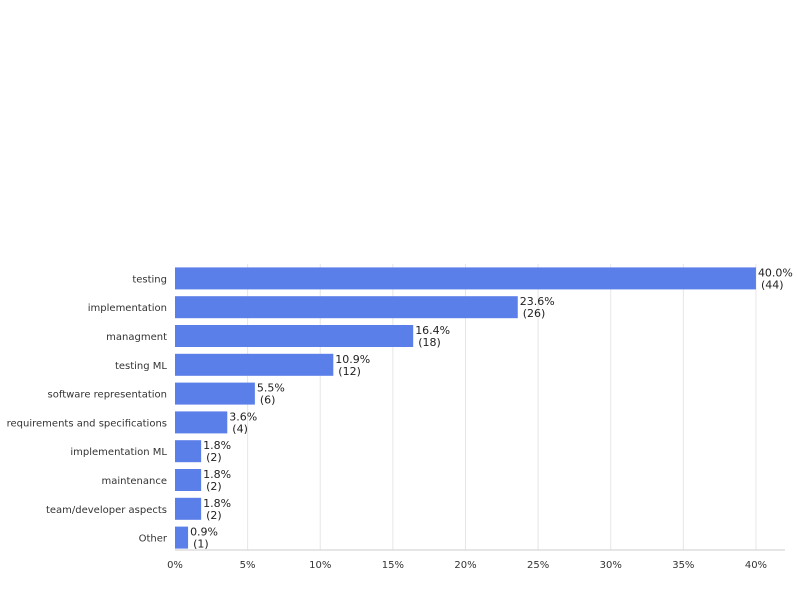  I want to click on count-label: (26), so click(534, 313).